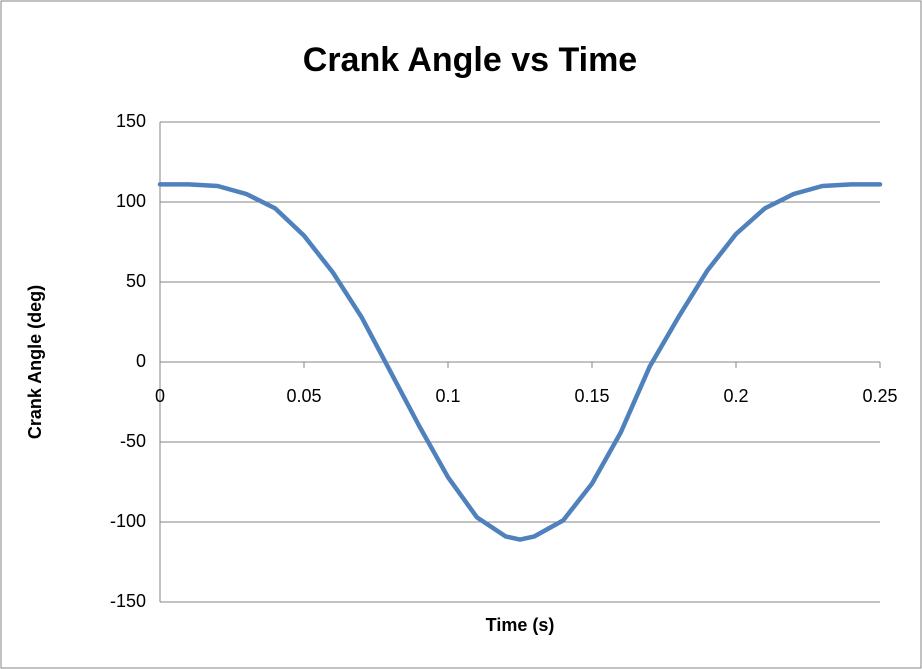 The width and height of the screenshot is (922, 669). I want to click on y-tick-label: -100, so click(128, 521).